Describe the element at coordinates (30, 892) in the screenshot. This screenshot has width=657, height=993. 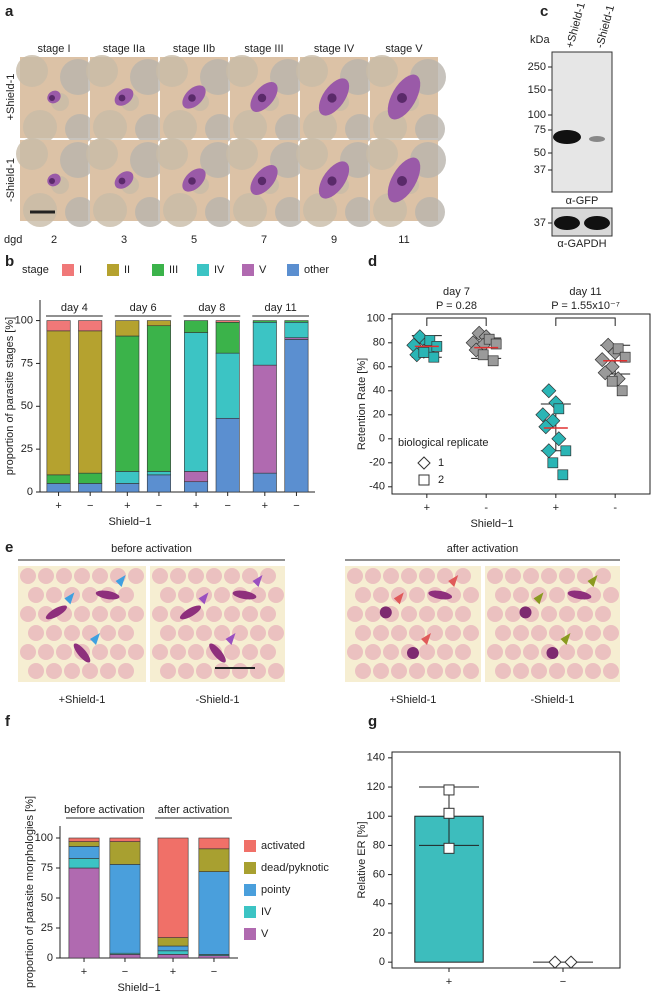
I see `y-axis-label: proportion of parasite morphologies [%]` at that location.